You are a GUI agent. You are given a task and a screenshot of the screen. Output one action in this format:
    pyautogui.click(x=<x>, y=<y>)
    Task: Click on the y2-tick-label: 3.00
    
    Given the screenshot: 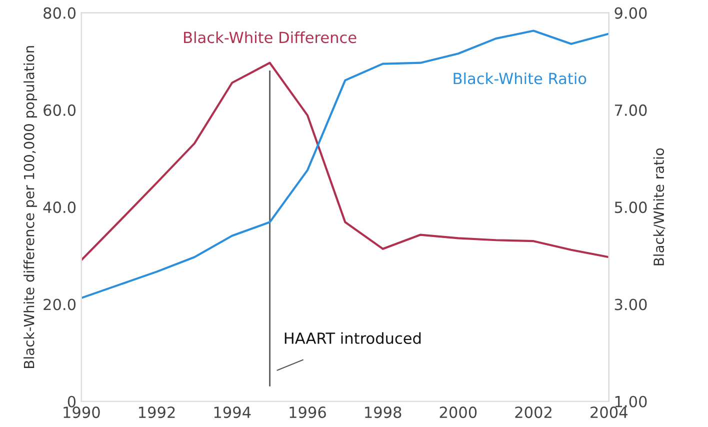 What is the action you would take?
    pyautogui.click(x=630, y=304)
    